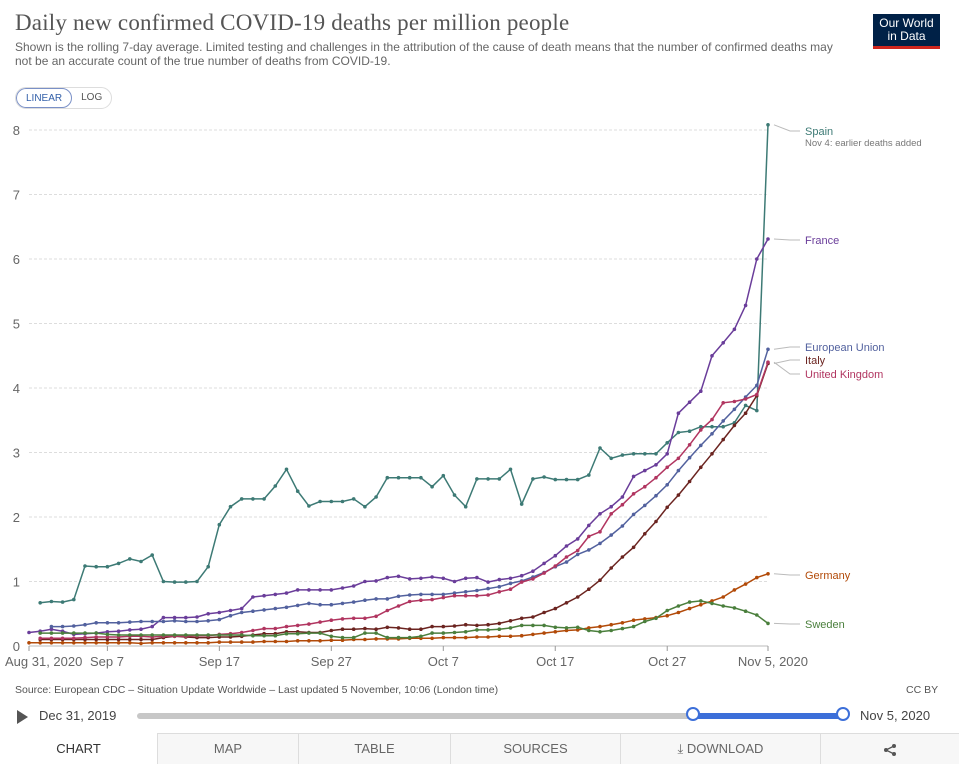  I want to click on owid-logo: Our World in Data, so click(906, 30).